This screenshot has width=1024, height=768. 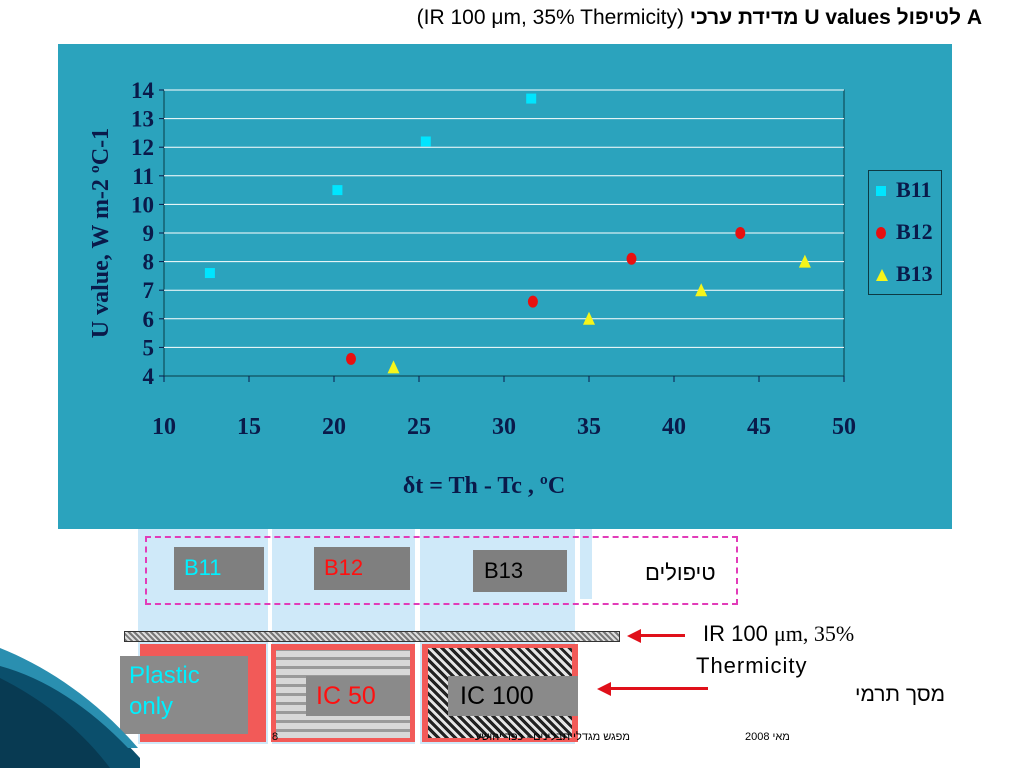 I want to click on y-axis-label: U value, W m-2 ºC-1, so click(x=101, y=233).